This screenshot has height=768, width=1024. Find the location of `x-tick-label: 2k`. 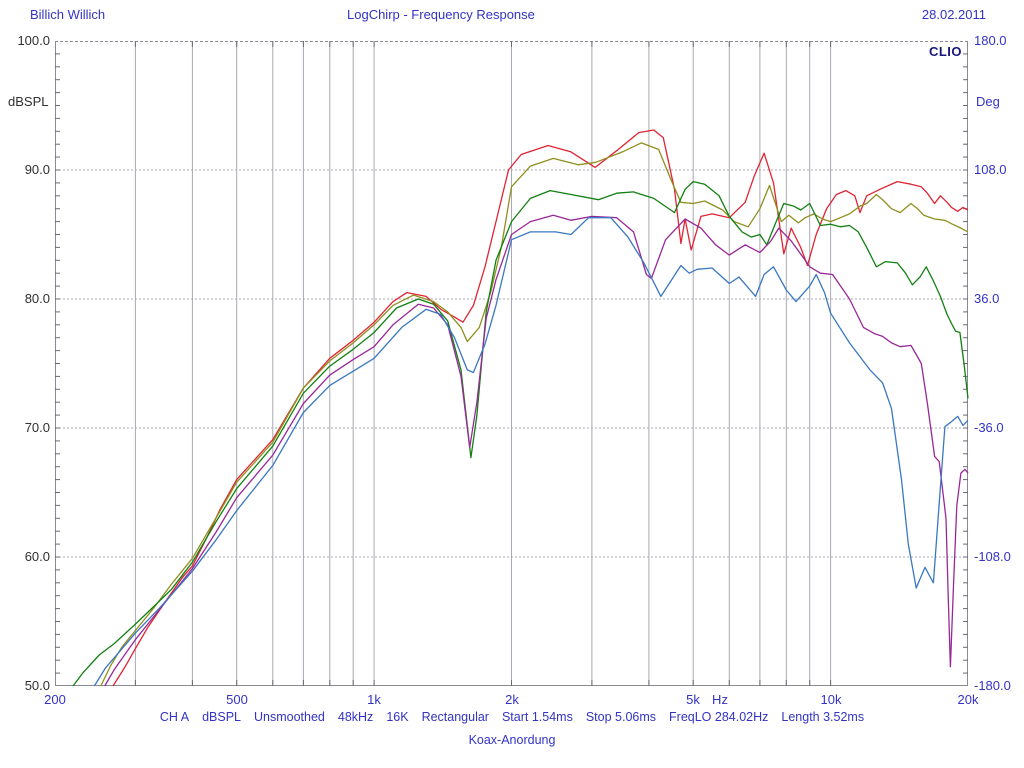

x-tick-label: 2k is located at coordinates (512, 699).